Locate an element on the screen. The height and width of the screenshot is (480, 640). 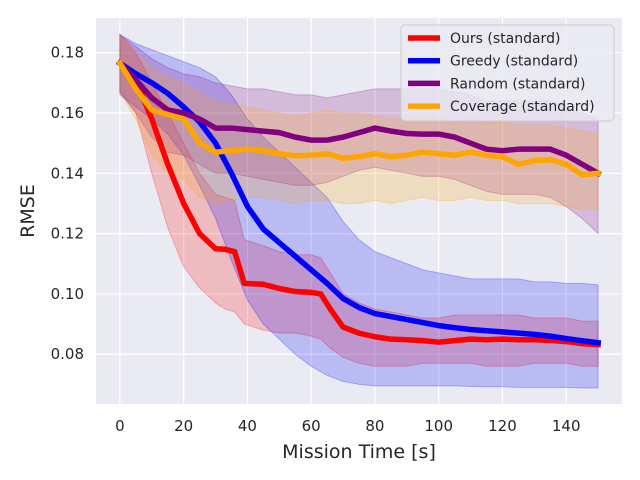
y-tick-label: 0.12 is located at coordinates (67, 234).